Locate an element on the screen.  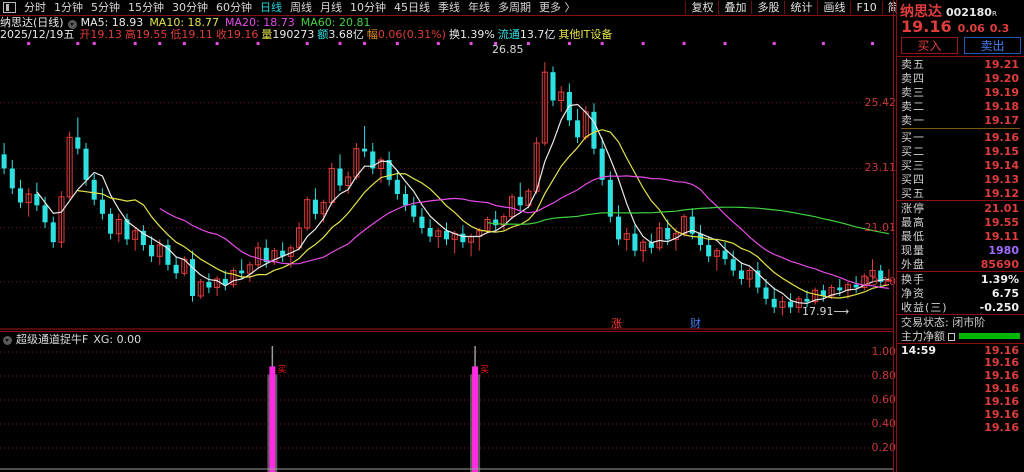
ask-row-value-3: 19.18 is located at coordinates (1001, 106).